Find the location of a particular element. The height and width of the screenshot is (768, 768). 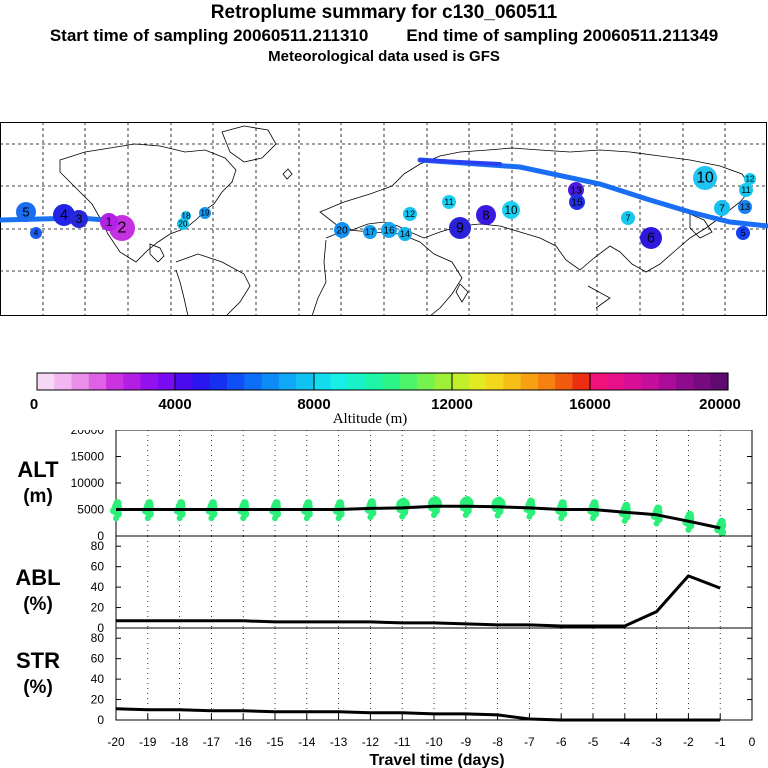

end-time: End time of sampling 20060511.211349 is located at coordinates (562, 35).